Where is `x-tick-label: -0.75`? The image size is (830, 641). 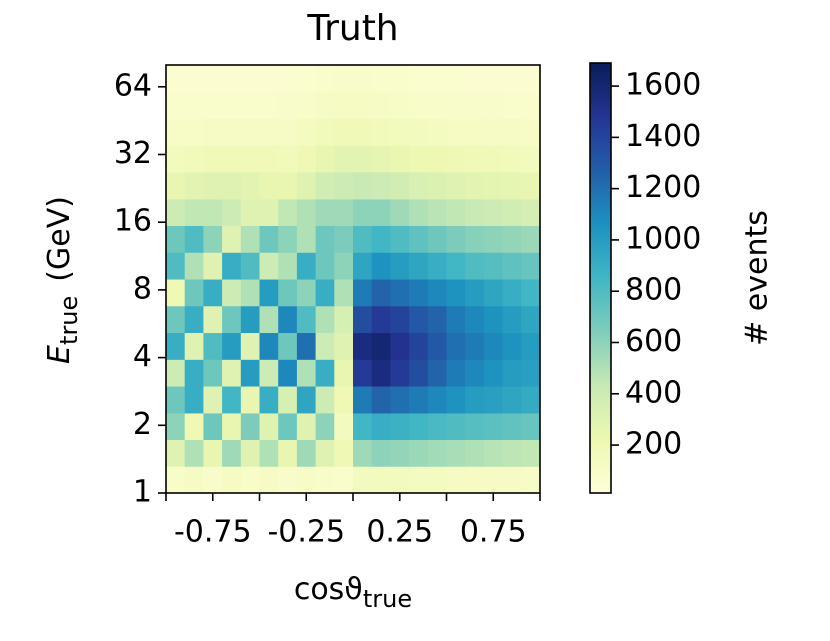
x-tick-label: -0.75 is located at coordinates (213, 532).